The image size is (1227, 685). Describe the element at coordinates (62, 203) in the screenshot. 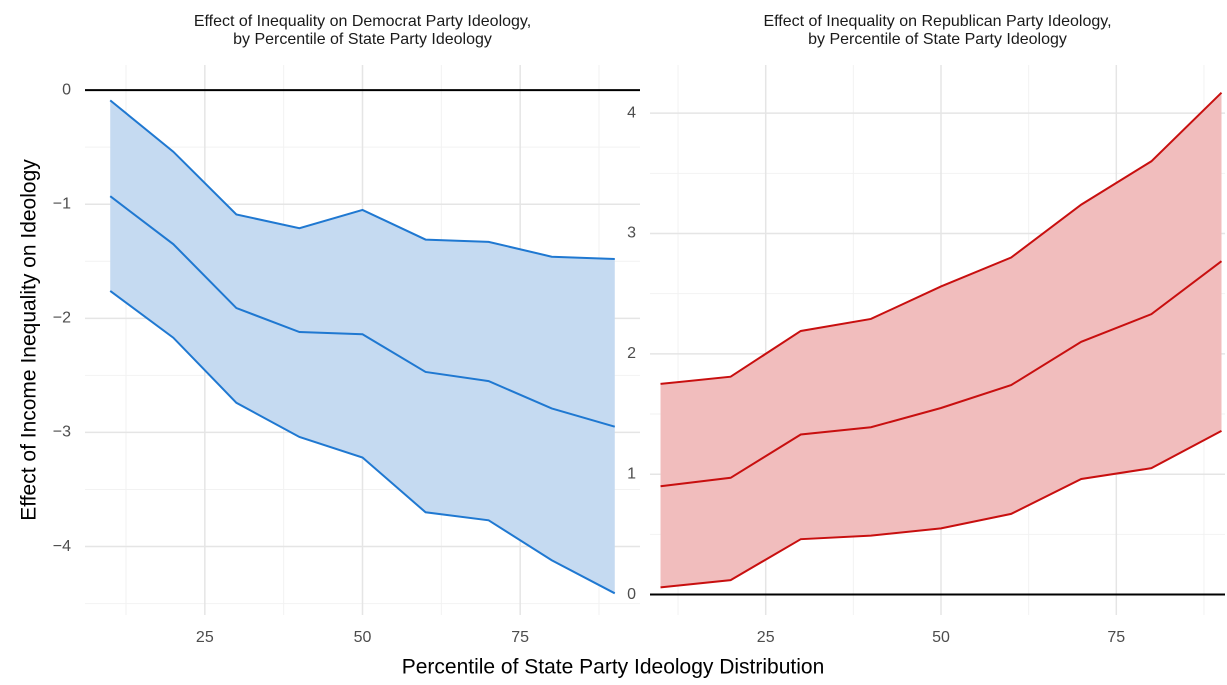

I see `y-tick-label: −1` at that location.